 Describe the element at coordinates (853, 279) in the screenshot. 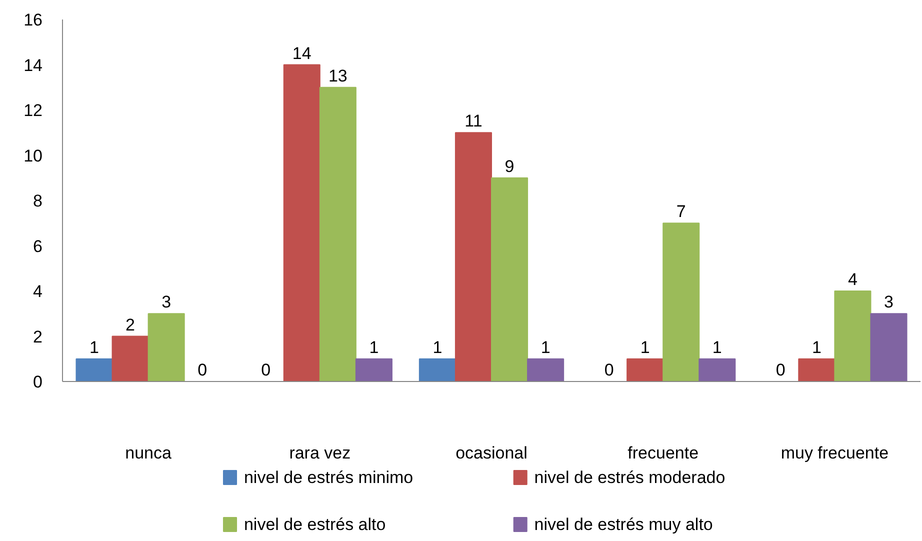

I see `data-label: 4` at that location.